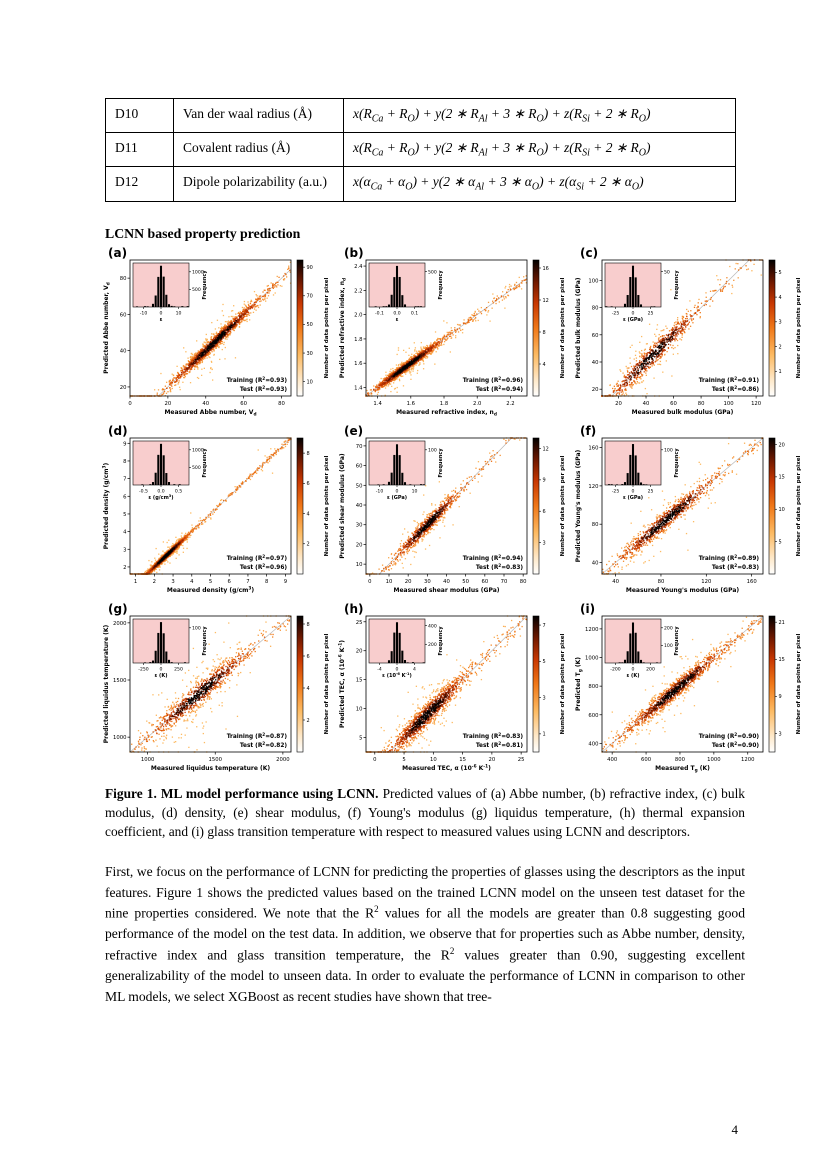 The image size is (826, 1169). I want to click on panel-label: (g), so click(118, 608).